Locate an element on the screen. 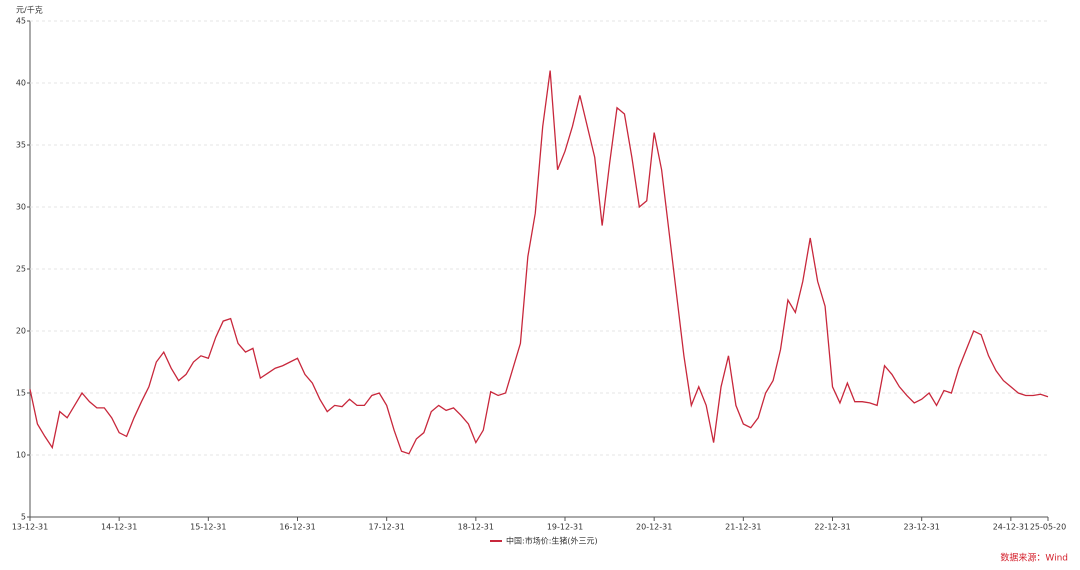 The width and height of the screenshot is (1080, 570). y-tick-label: 40 is located at coordinates (21, 83).